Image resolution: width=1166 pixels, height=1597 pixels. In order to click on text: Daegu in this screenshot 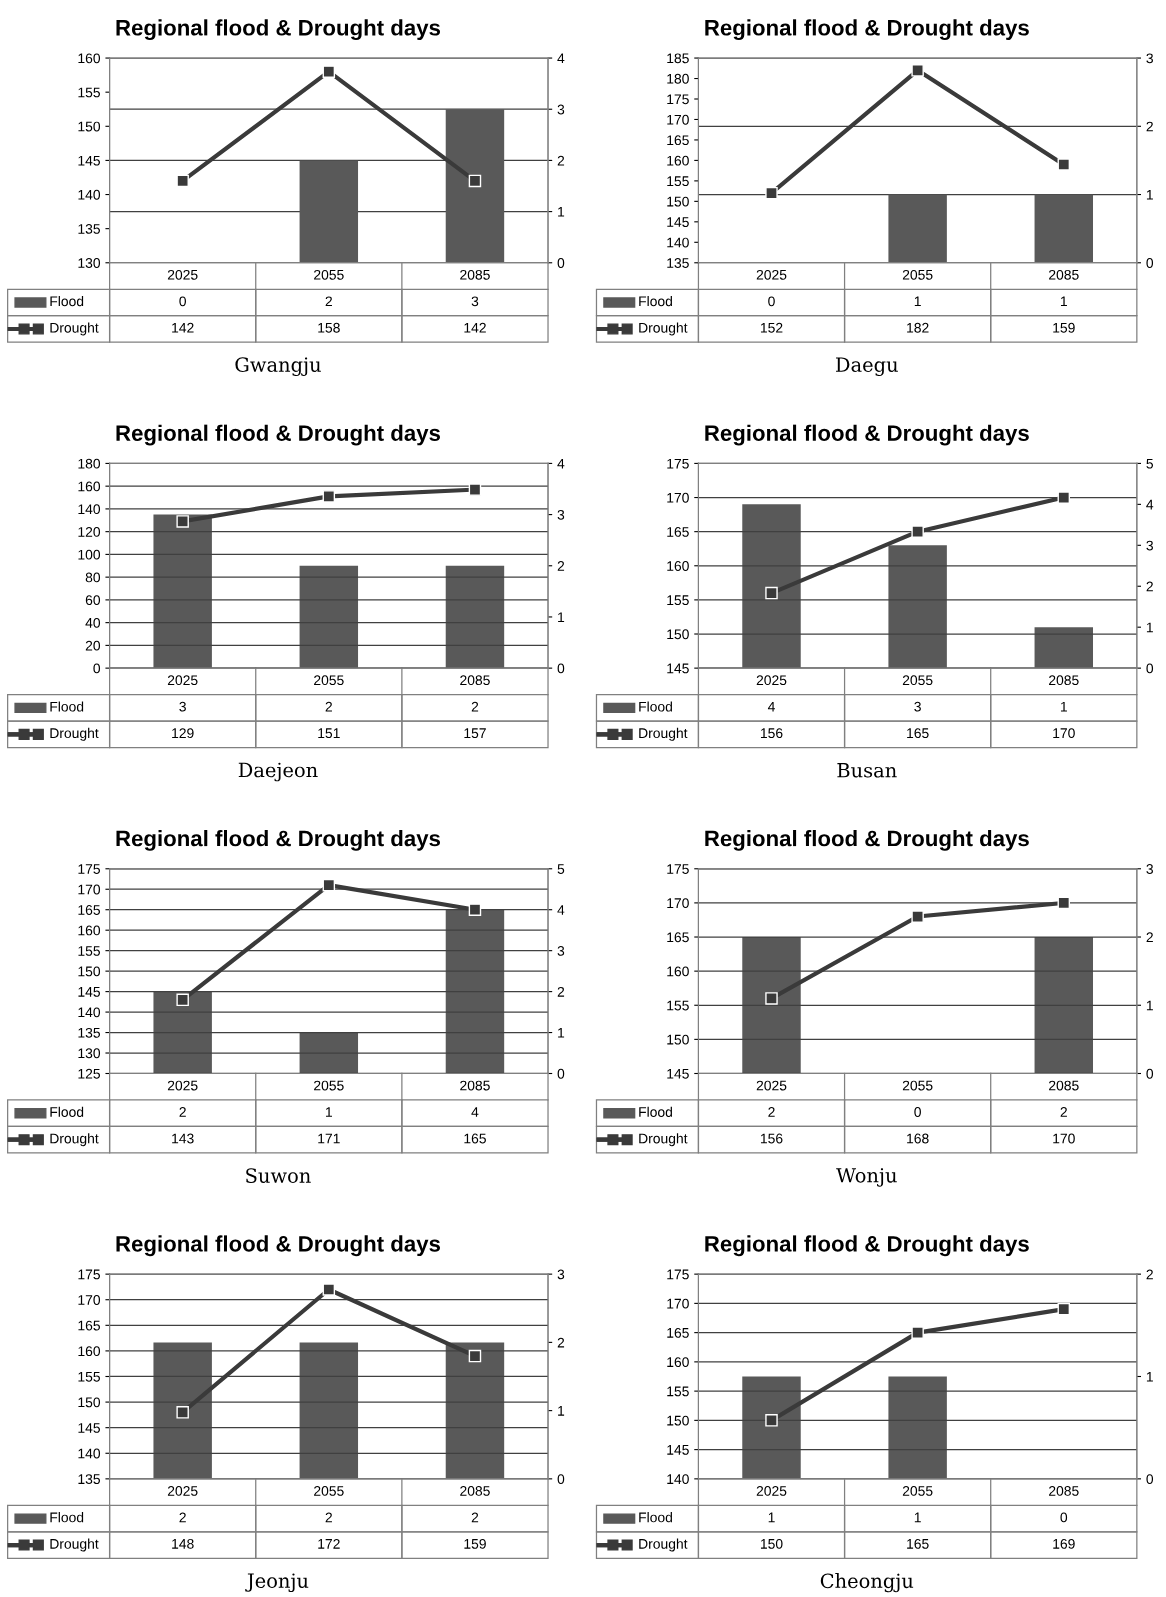, I will do `click(867, 366)`.